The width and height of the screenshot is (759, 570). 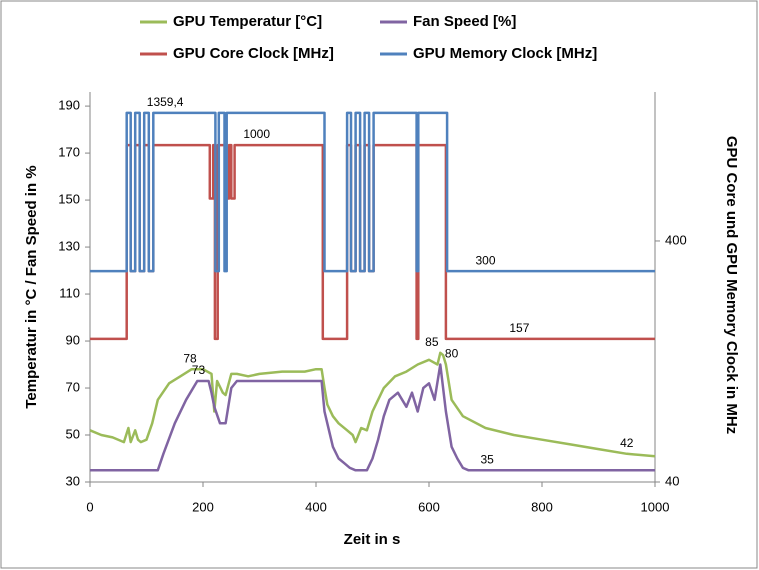 I want to click on x-axis-title: Zeit in s, so click(x=372, y=539).